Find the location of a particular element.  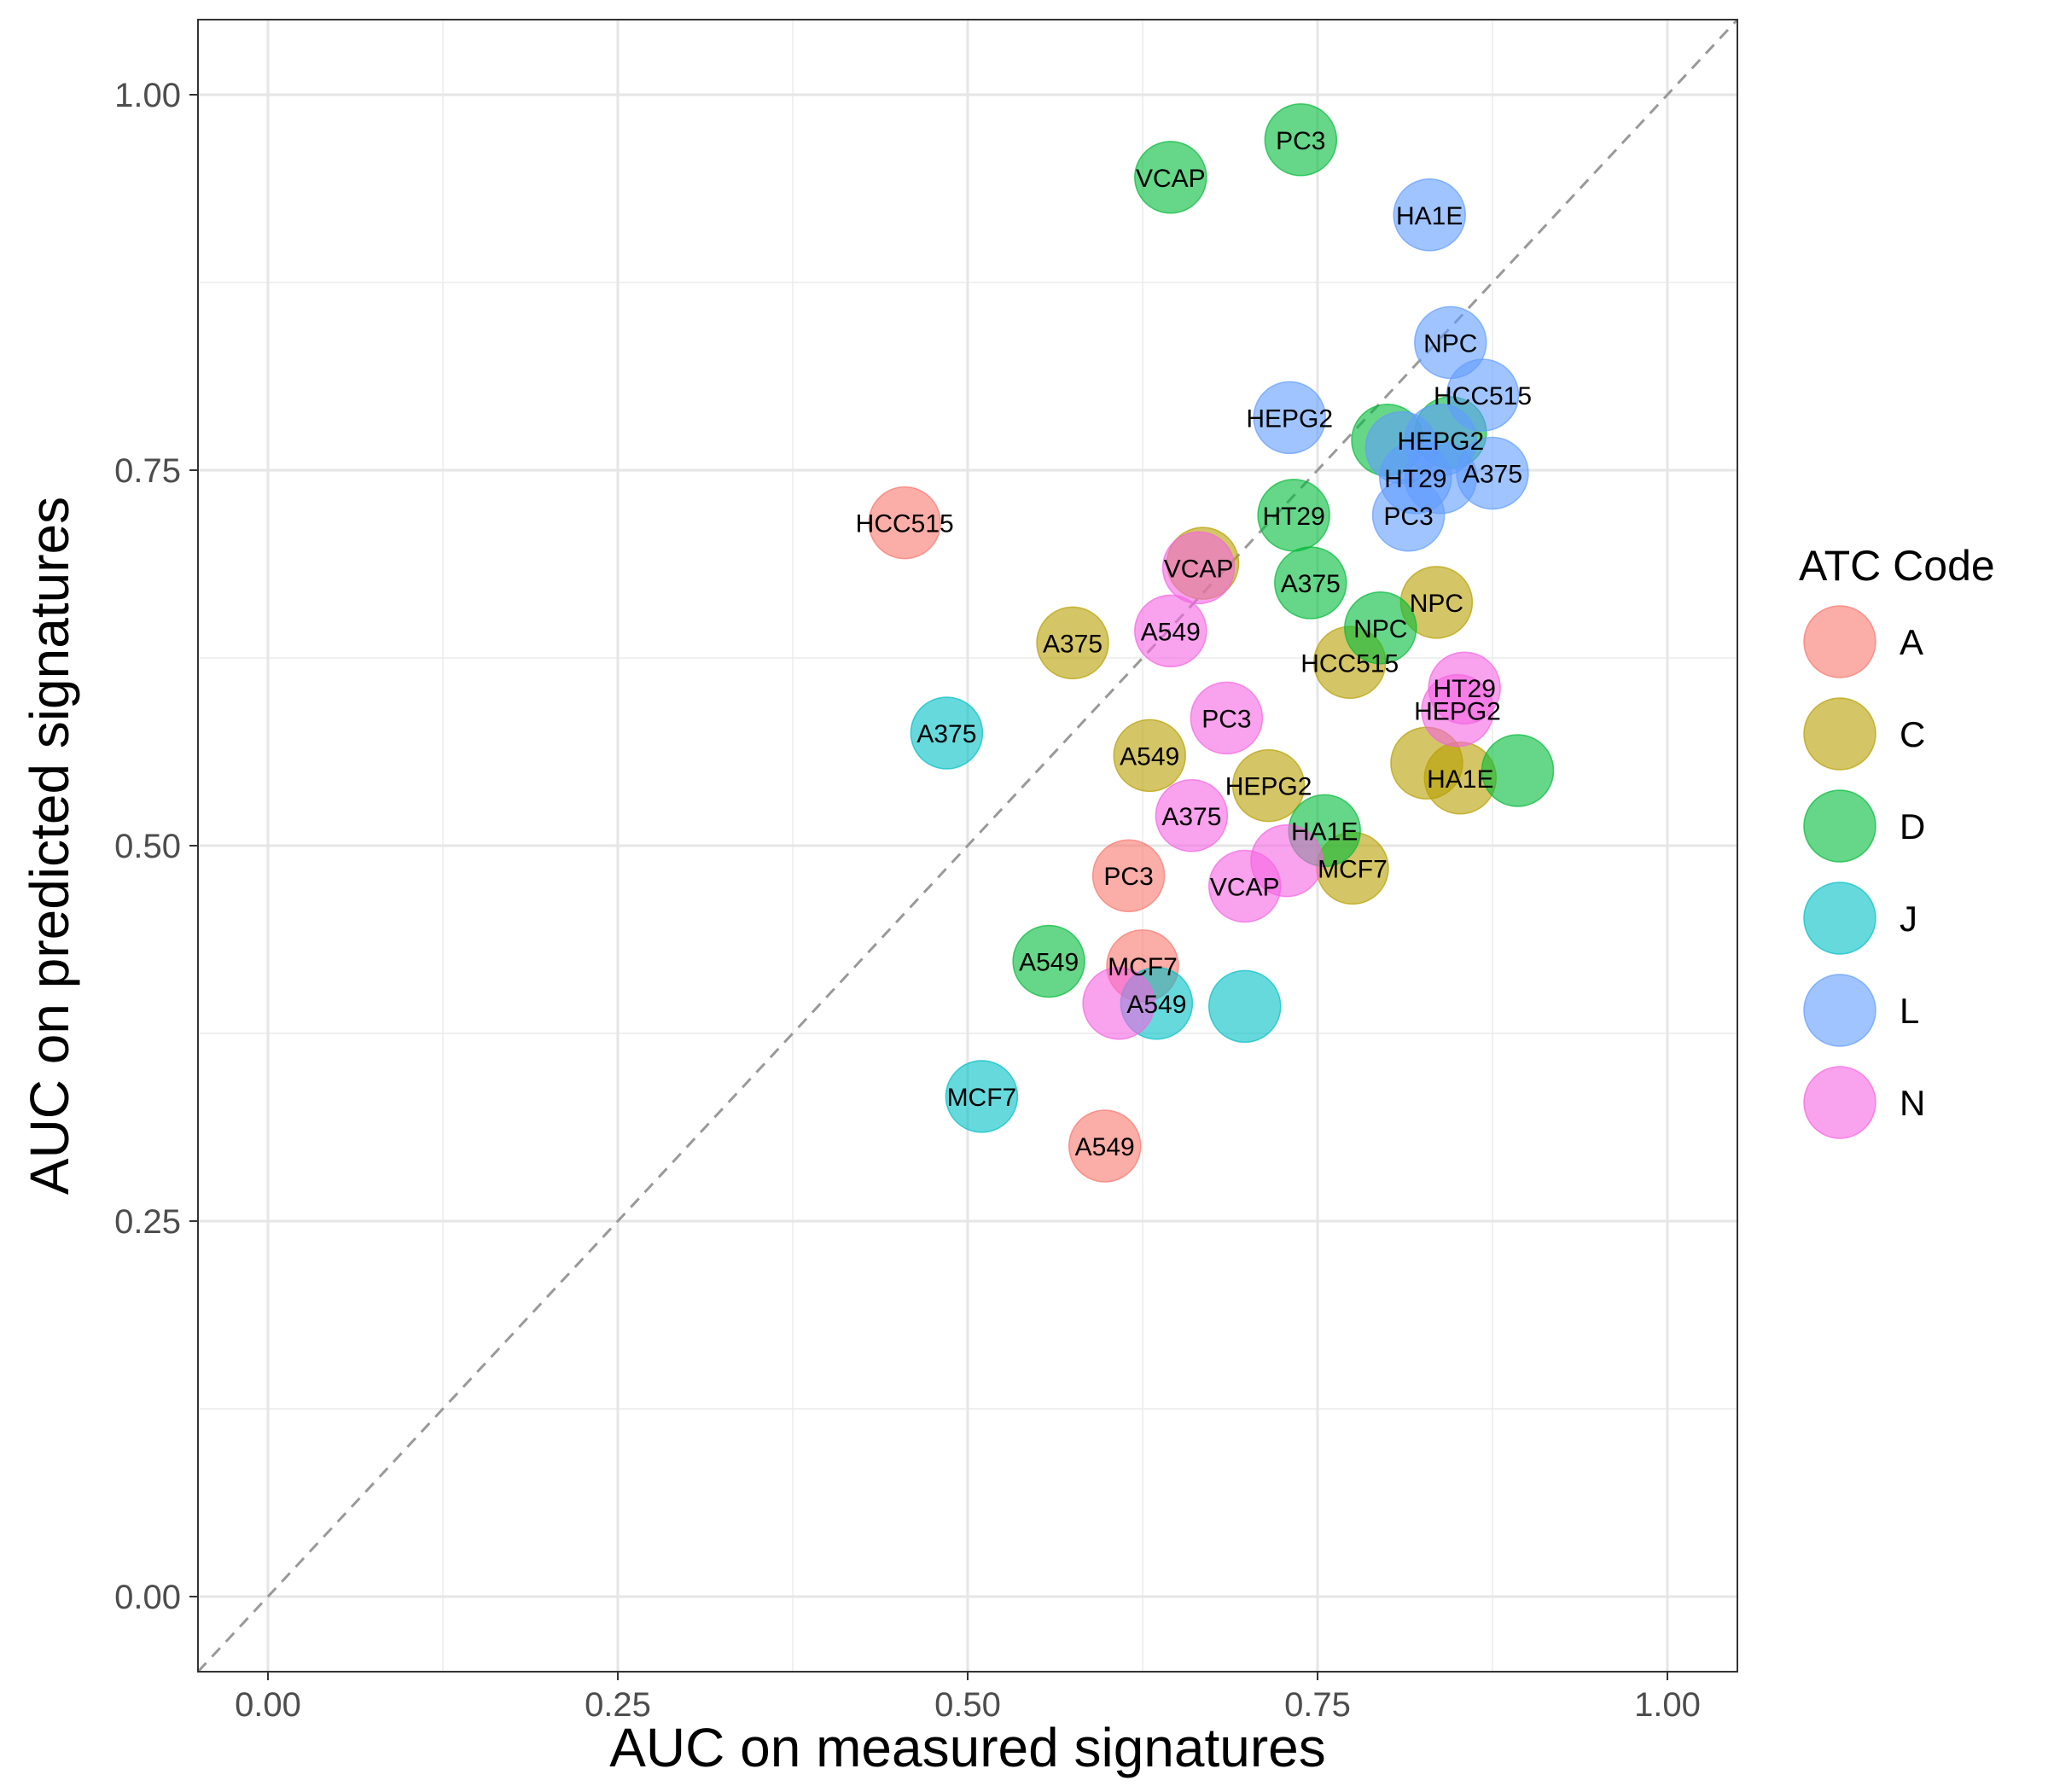

x-ticks: 0.00 0.25 0.50 0.75 1.00 is located at coordinates (968, 1698).